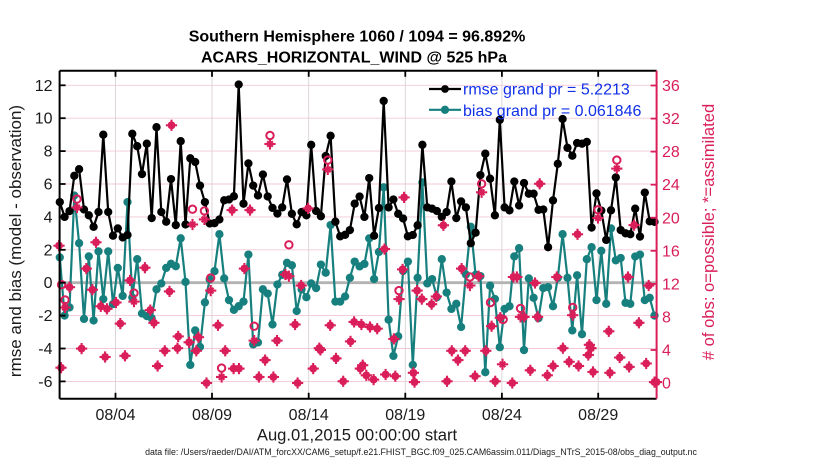  Describe the element at coordinates (502, 415) in the screenshot. I see `svg-text: 08/24` at that location.